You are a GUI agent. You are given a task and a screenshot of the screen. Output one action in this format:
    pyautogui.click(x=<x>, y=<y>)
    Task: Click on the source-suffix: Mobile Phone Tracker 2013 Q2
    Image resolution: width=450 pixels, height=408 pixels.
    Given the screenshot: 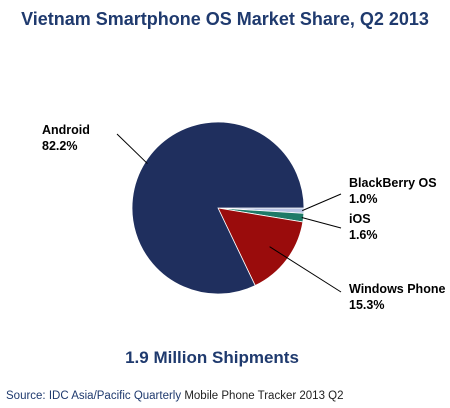 What is the action you would take?
    pyautogui.click(x=262, y=396)
    